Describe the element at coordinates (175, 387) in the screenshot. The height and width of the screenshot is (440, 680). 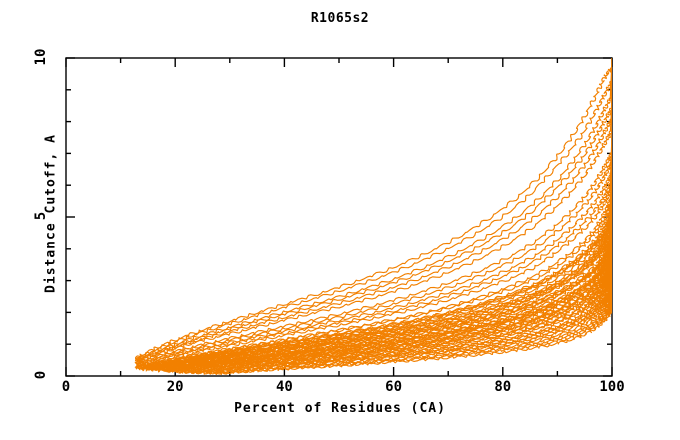
I see `x-tick-label: 20` at that location.